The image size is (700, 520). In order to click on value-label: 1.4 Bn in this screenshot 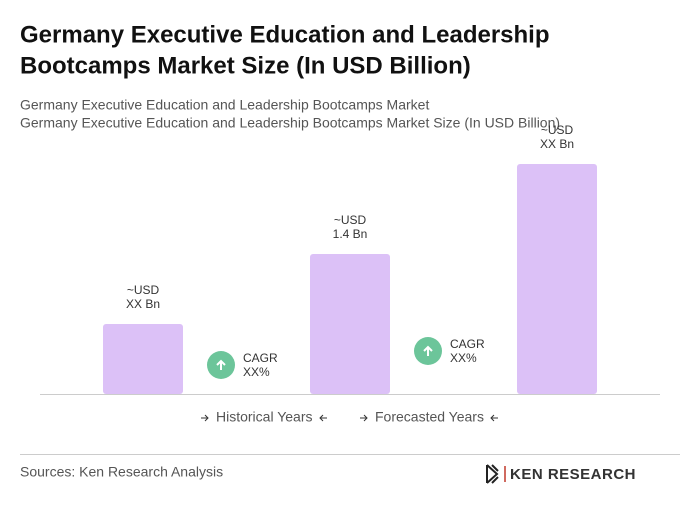, I will do `click(350, 234)`.